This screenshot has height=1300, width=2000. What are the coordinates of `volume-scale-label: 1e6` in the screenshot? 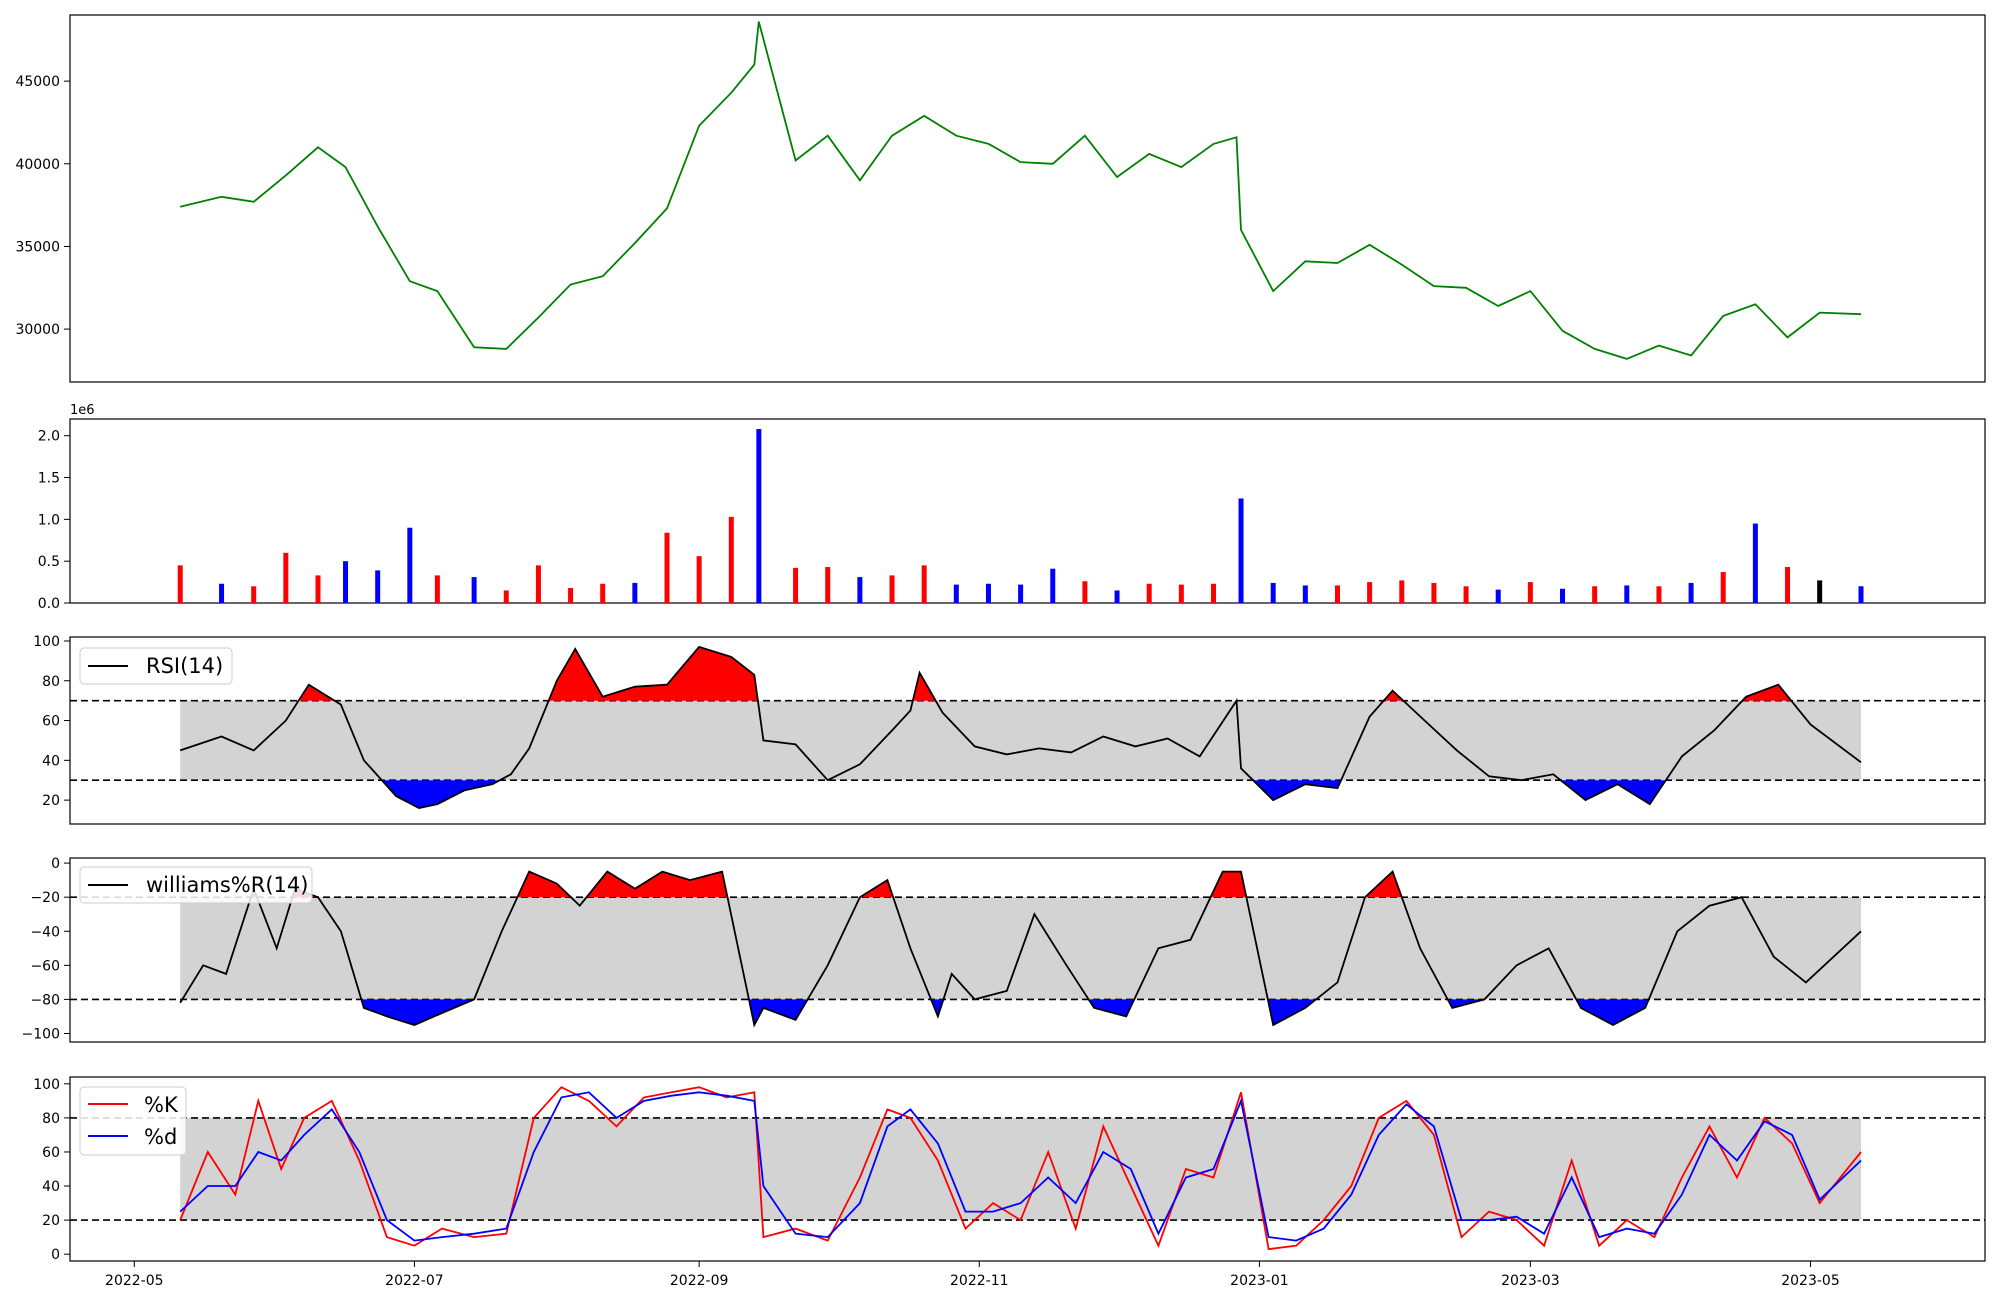 It's located at (82, 410).